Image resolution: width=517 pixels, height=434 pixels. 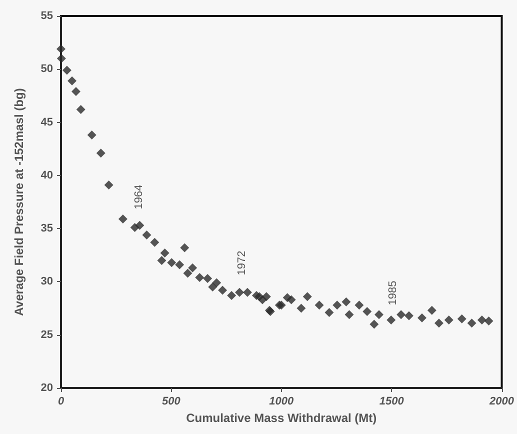 What do you see at coordinates (19, 202) in the screenshot?
I see `y-axis-title: Average Field Pressure at -152masl (bg)` at bounding box center [19, 202].